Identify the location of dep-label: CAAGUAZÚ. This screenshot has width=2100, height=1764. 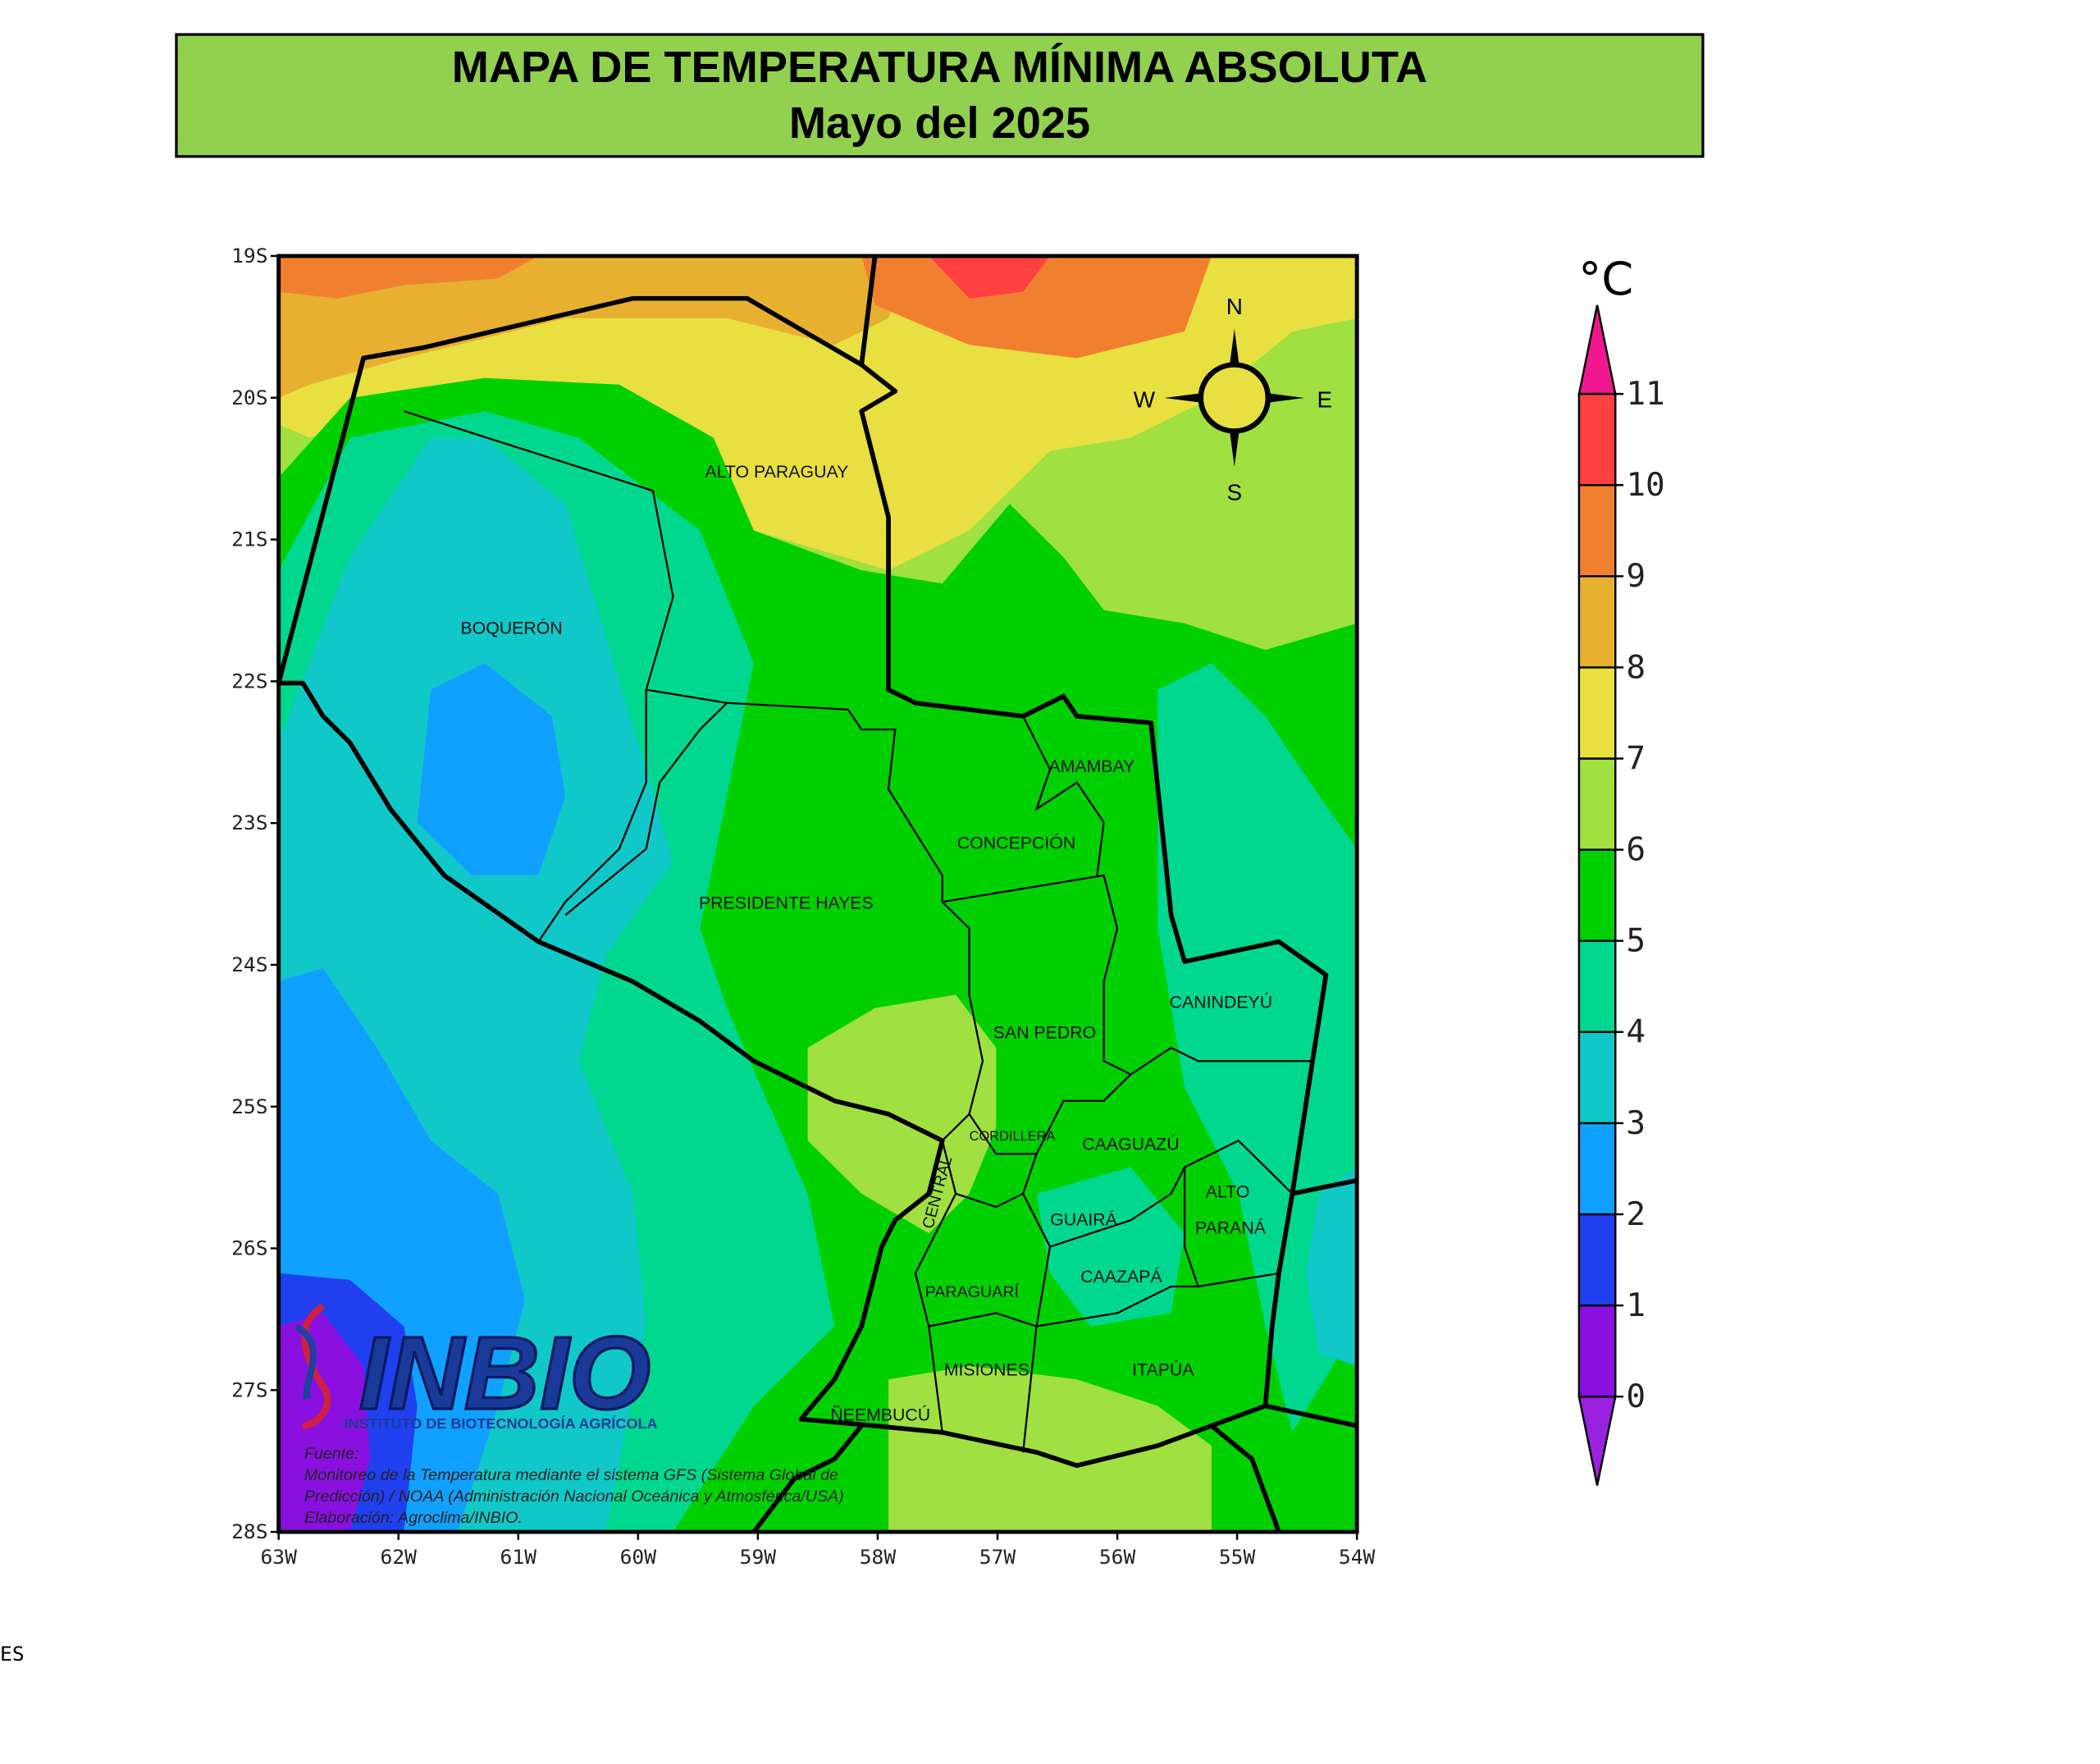
(1130, 1144).